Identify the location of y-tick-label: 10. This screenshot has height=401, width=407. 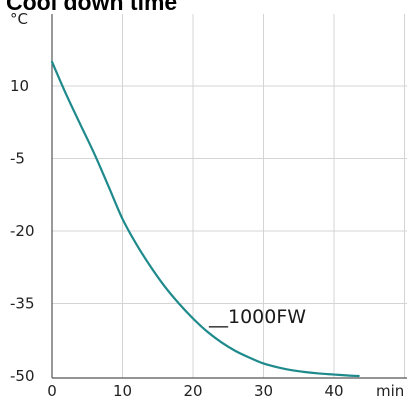
(19, 86).